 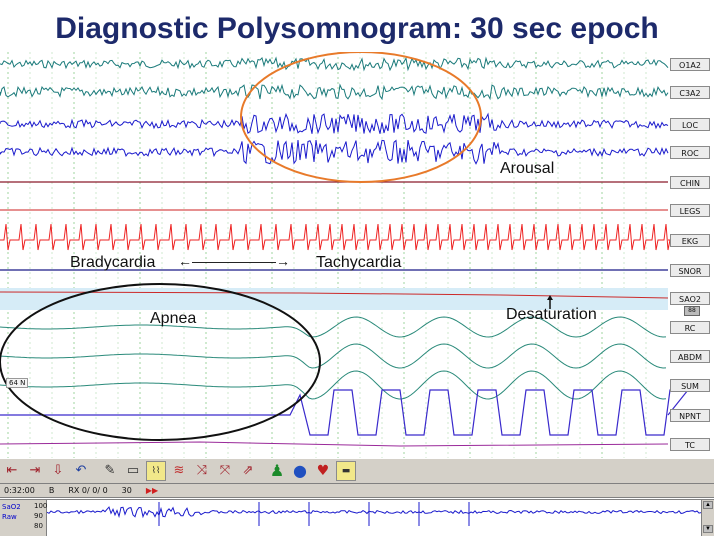 I want to click on channel-label-rc: RC, so click(x=690, y=327).